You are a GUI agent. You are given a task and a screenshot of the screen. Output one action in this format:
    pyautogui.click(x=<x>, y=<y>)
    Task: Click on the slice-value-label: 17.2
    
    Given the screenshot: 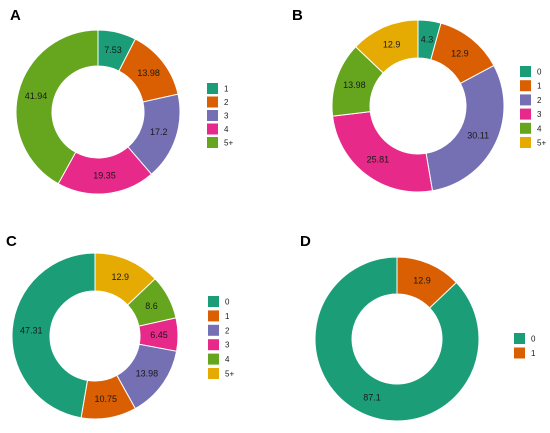 What is the action you would take?
    pyautogui.click(x=159, y=132)
    